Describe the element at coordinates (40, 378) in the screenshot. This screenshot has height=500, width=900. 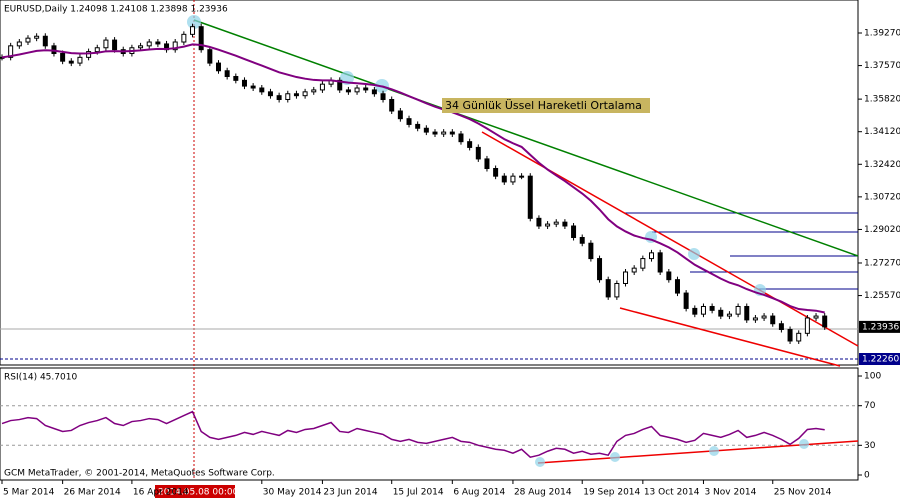
I see `rsi-title: RSI(14) 45.7010` at that location.